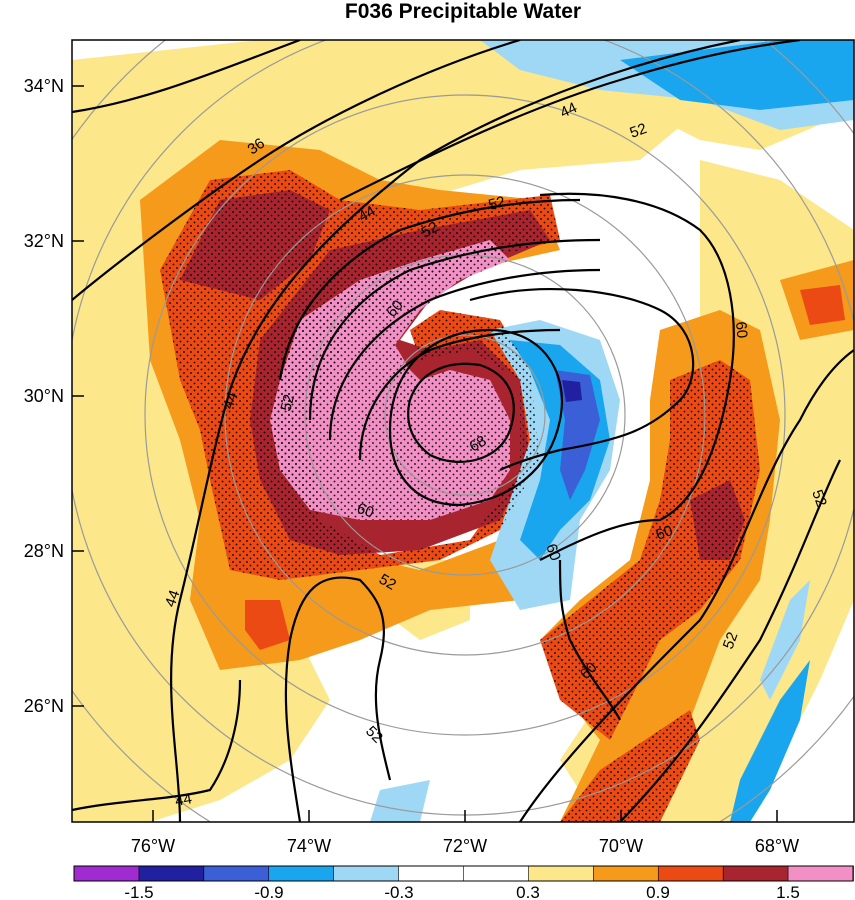 Image resolution: width=855 pixels, height=900 pixels. Describe the element at coordinates (770, 741) in the screenshot. I see `shade-blue-southeast` at that location.